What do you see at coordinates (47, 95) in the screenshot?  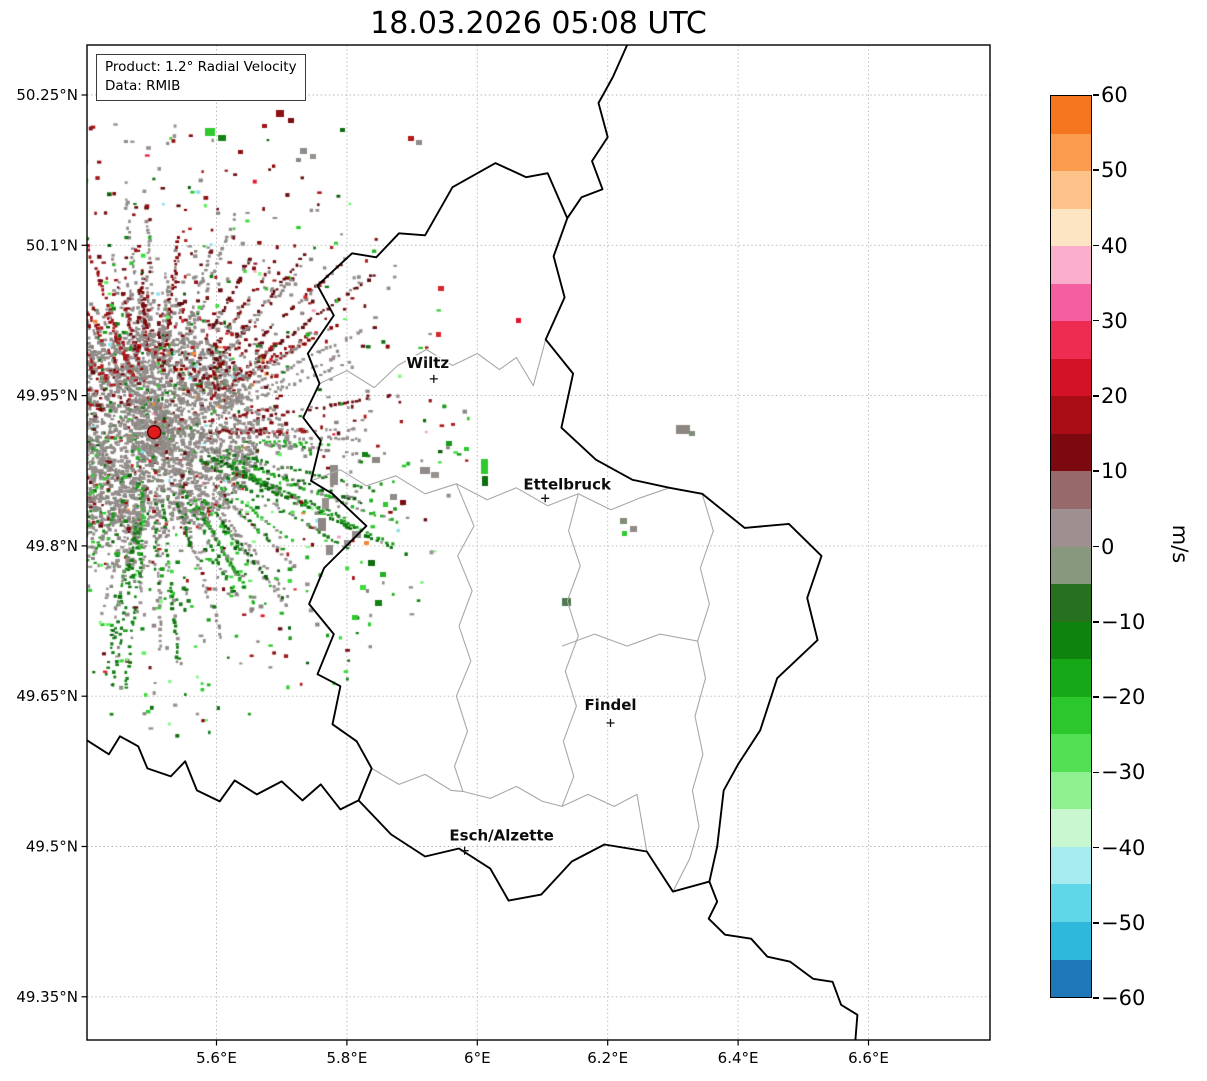 I see `y-tick-label: 50.25°N` at bounding box center [47, 95].